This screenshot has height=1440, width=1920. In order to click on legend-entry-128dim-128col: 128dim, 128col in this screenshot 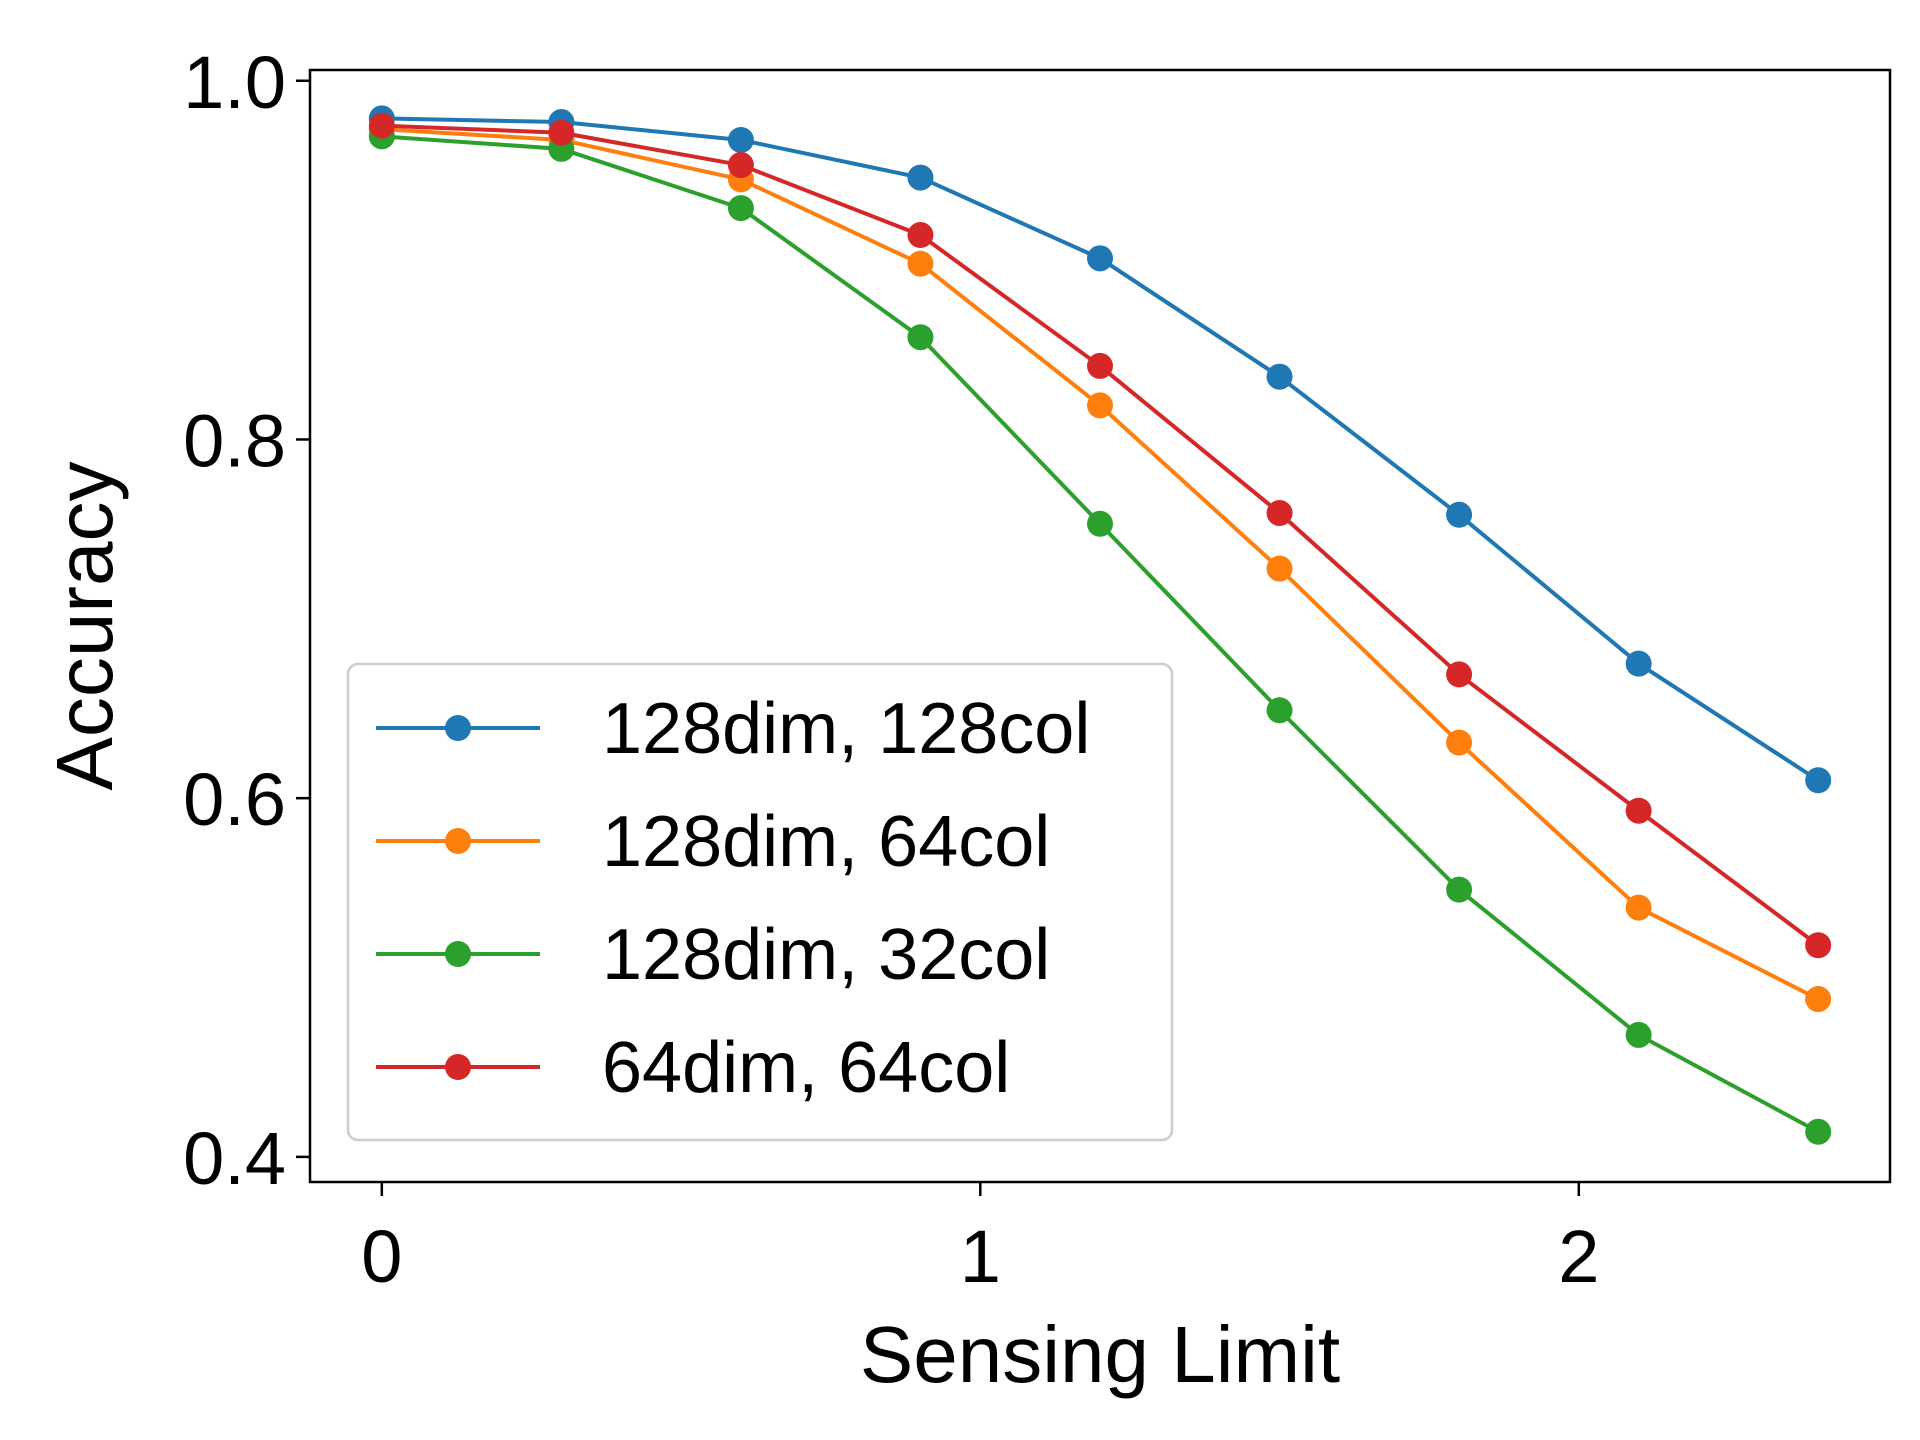, I will do `click(733, 729)`.